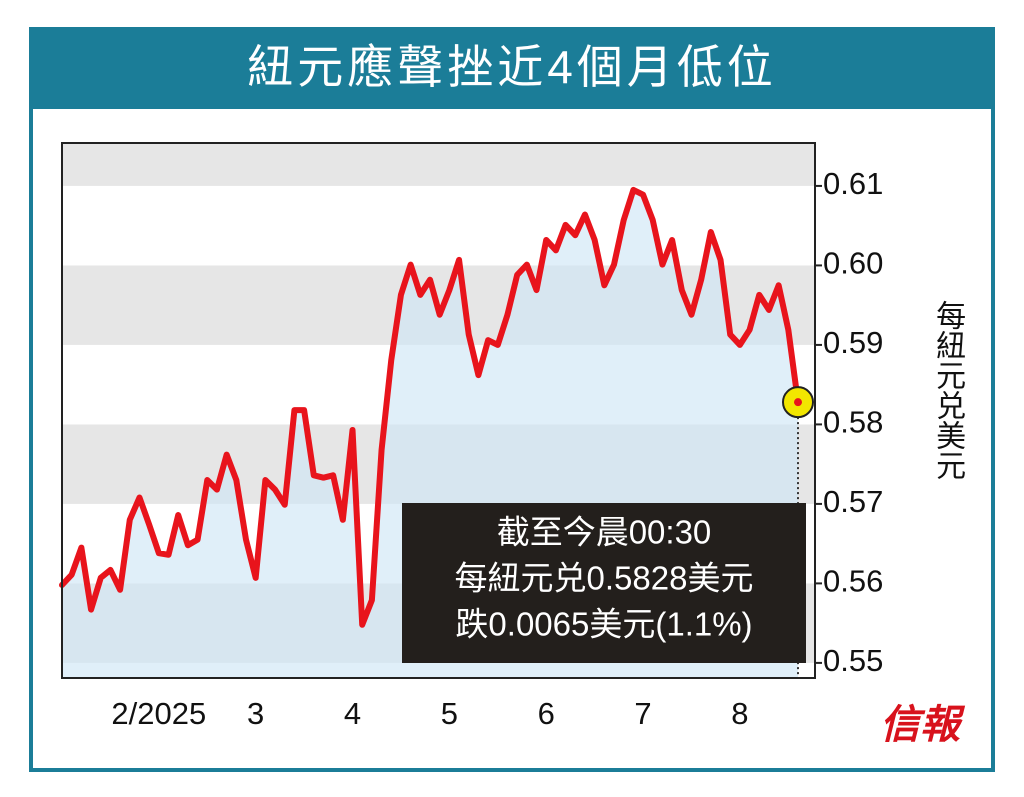  Describe the element at coordinates (853, 342) in the screenshot. I see `y-tick-label: 0.59` at that location.